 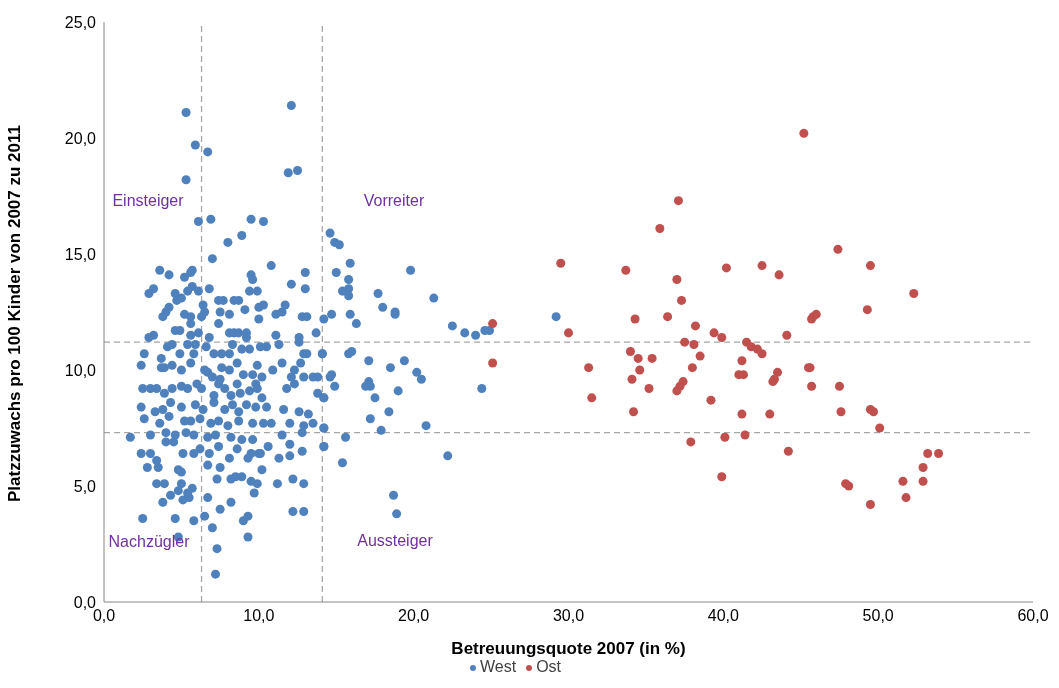 What do you see at coordinates (395, 541) in the screenshot?
I see `annotation: Aussteiger` at bounding box center [395, 541].